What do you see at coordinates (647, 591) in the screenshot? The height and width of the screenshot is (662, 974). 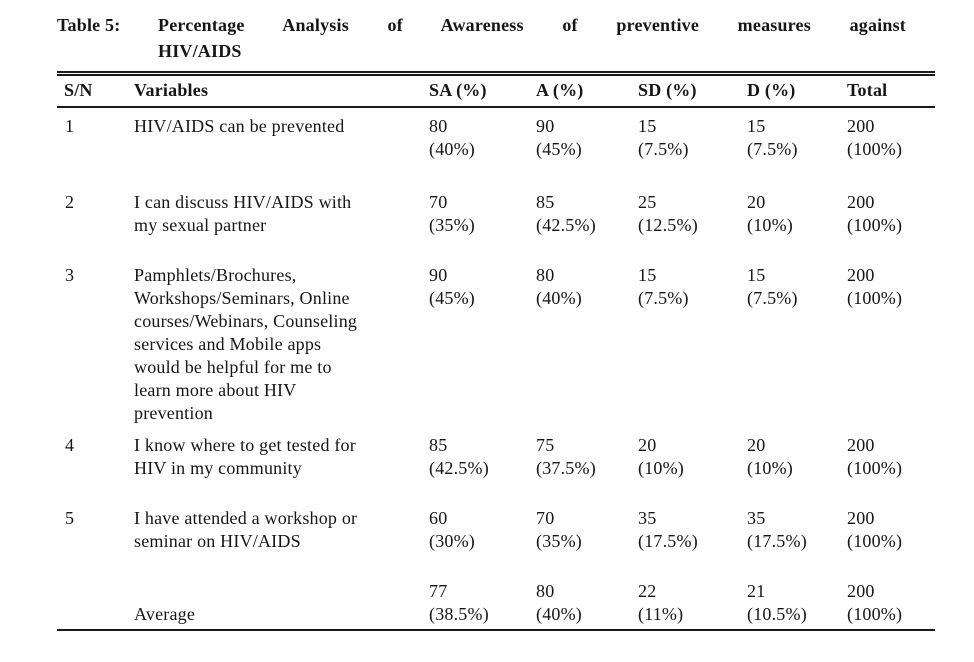 I see `count-value: 22` at bounding box center [647, 591].